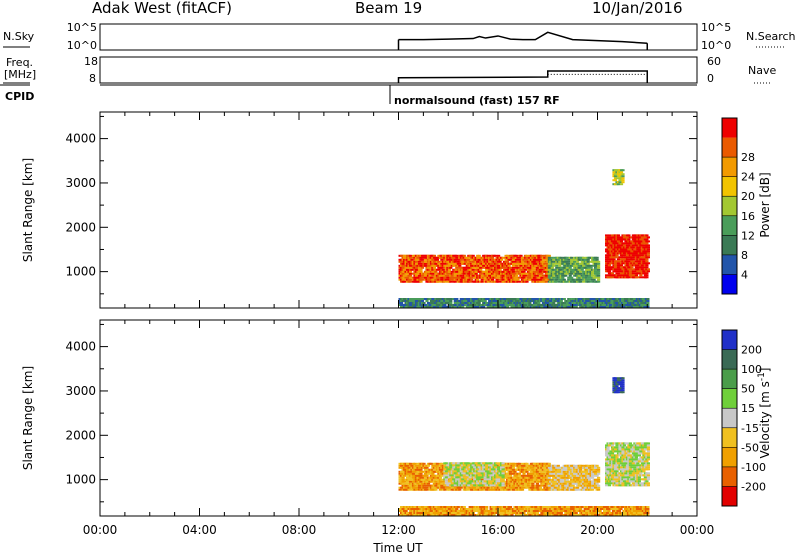 The height and width of the screenshot is (554, 800). I want to click on y-tick-label: 4000, so click(80, 139).